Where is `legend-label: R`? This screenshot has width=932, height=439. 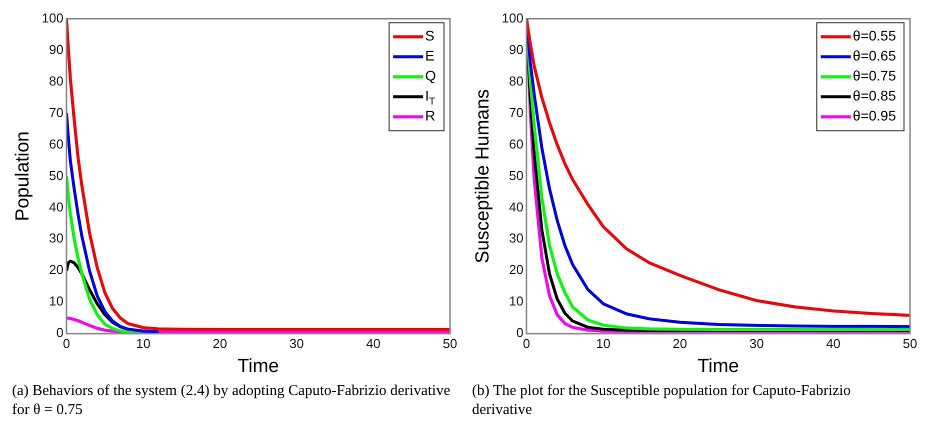
legend-label: R is located at coordinates (430, 116).